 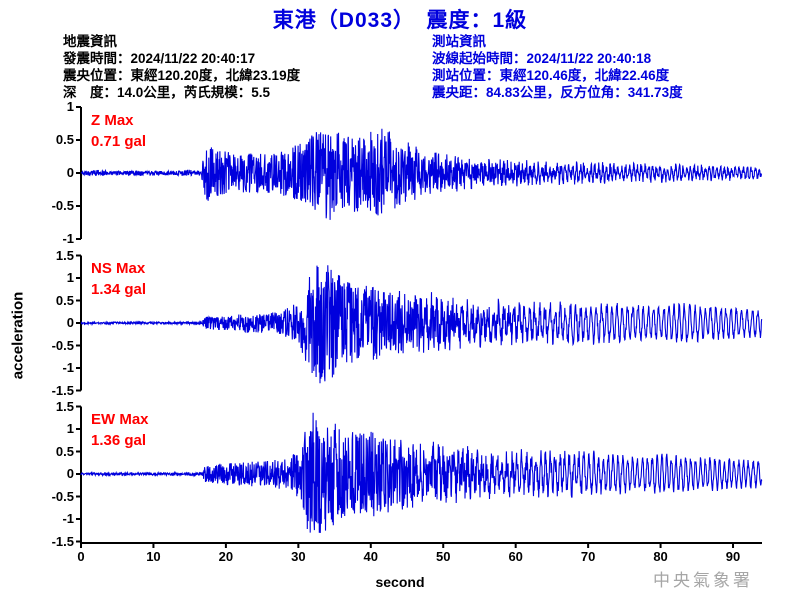 What do you see at coordinates (703, 580) in the screenshot?
I see `agency-watermark: 中央氣象署` at bounding box center [703, 580].